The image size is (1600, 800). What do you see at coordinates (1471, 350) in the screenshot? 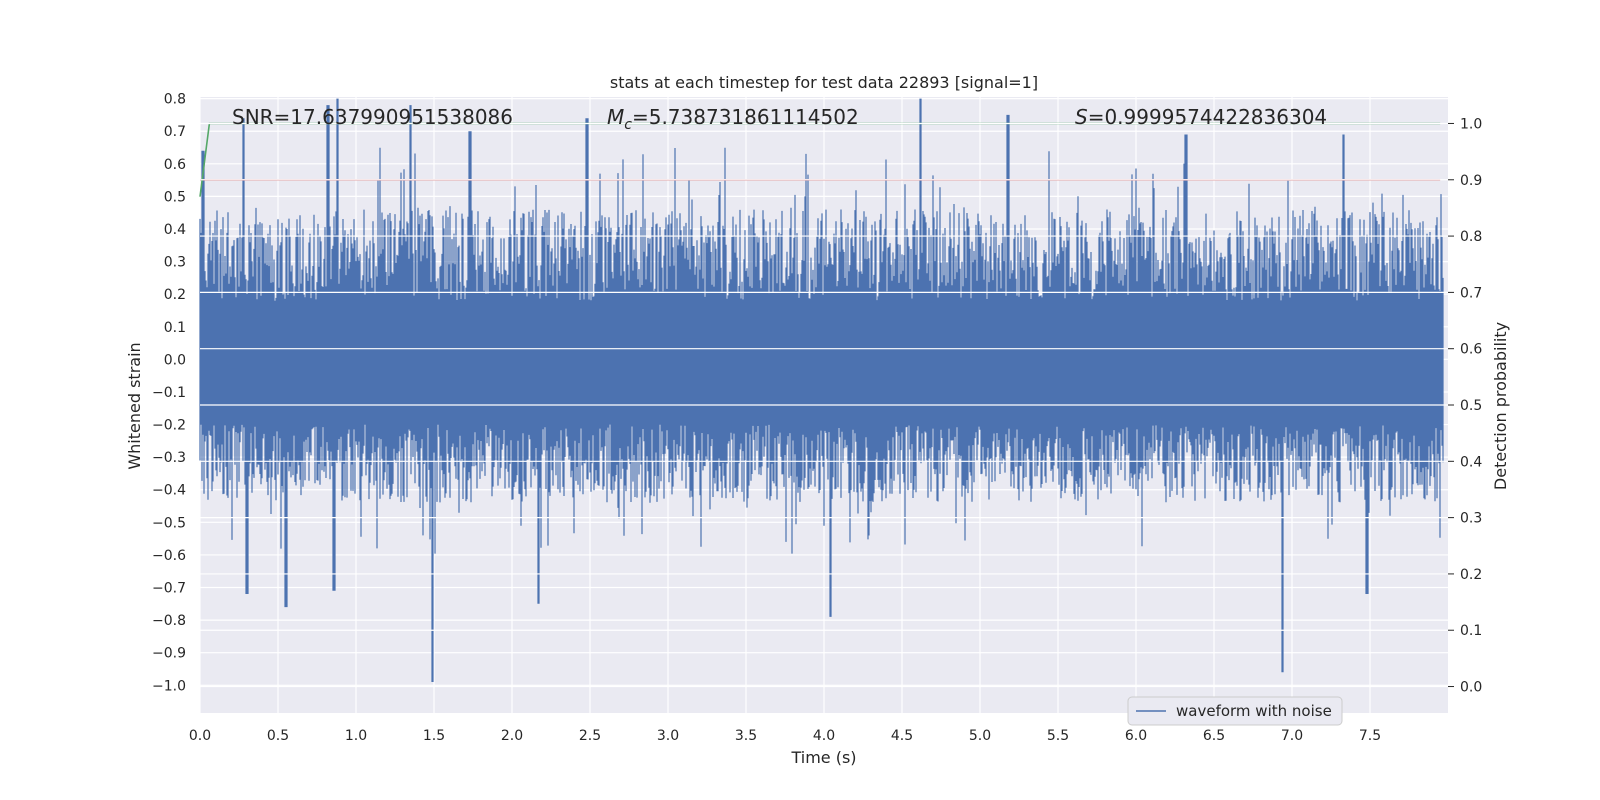
I see `y2-tick-label: 0.6` at bounding box center [1471, 350].